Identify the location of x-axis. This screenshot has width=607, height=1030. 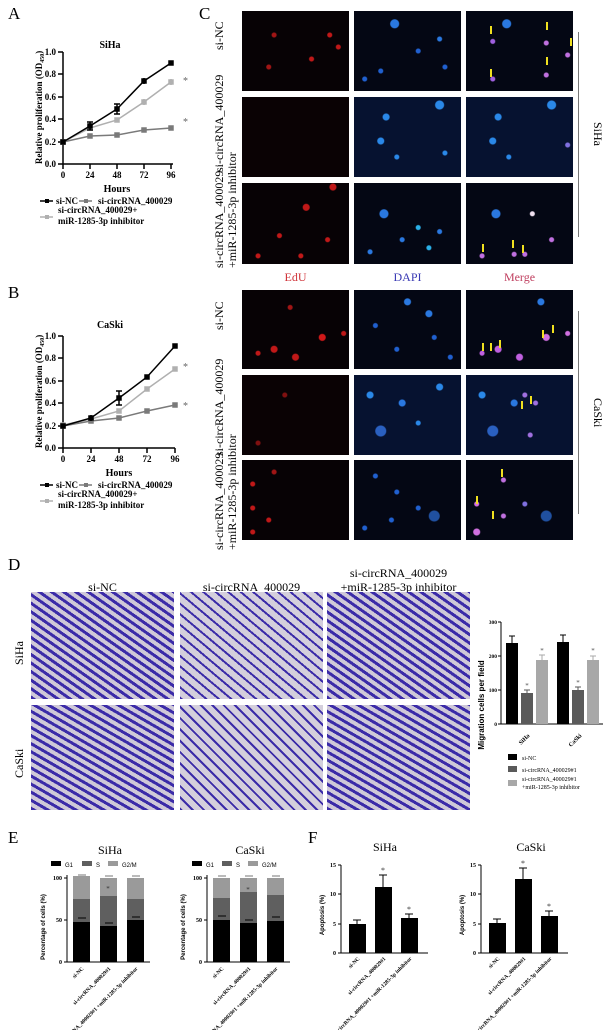
(117, 166).